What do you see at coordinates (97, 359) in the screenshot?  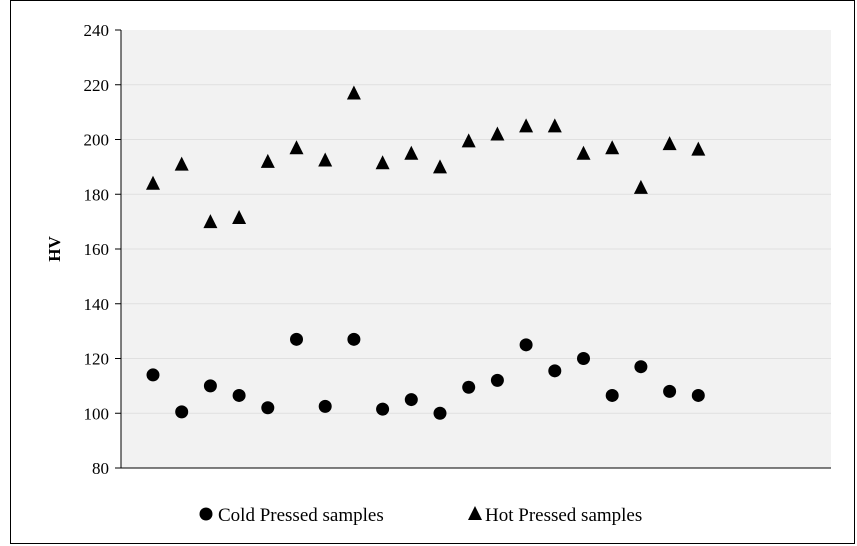 I see `y-tick-label: 120` at bounding box center [97, 359].